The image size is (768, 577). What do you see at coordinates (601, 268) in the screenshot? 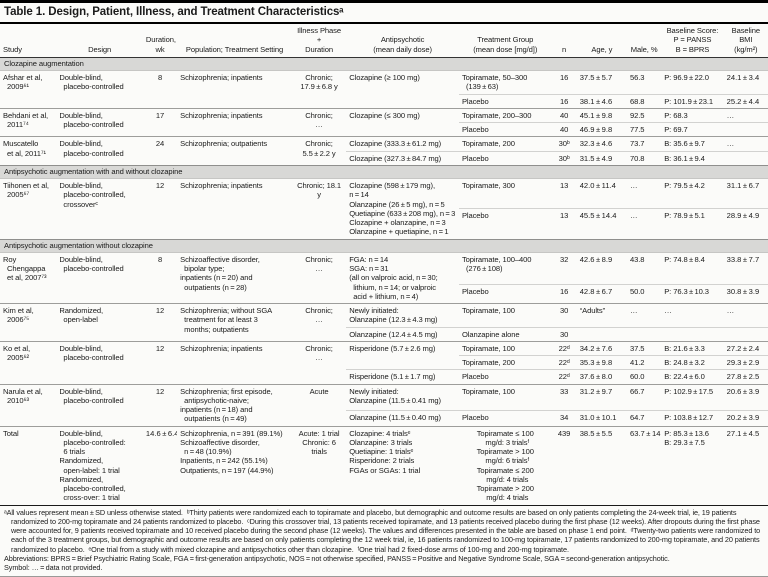
I see `cell-age: 42.6 ± 8.9` at bounding box center [601, 268].